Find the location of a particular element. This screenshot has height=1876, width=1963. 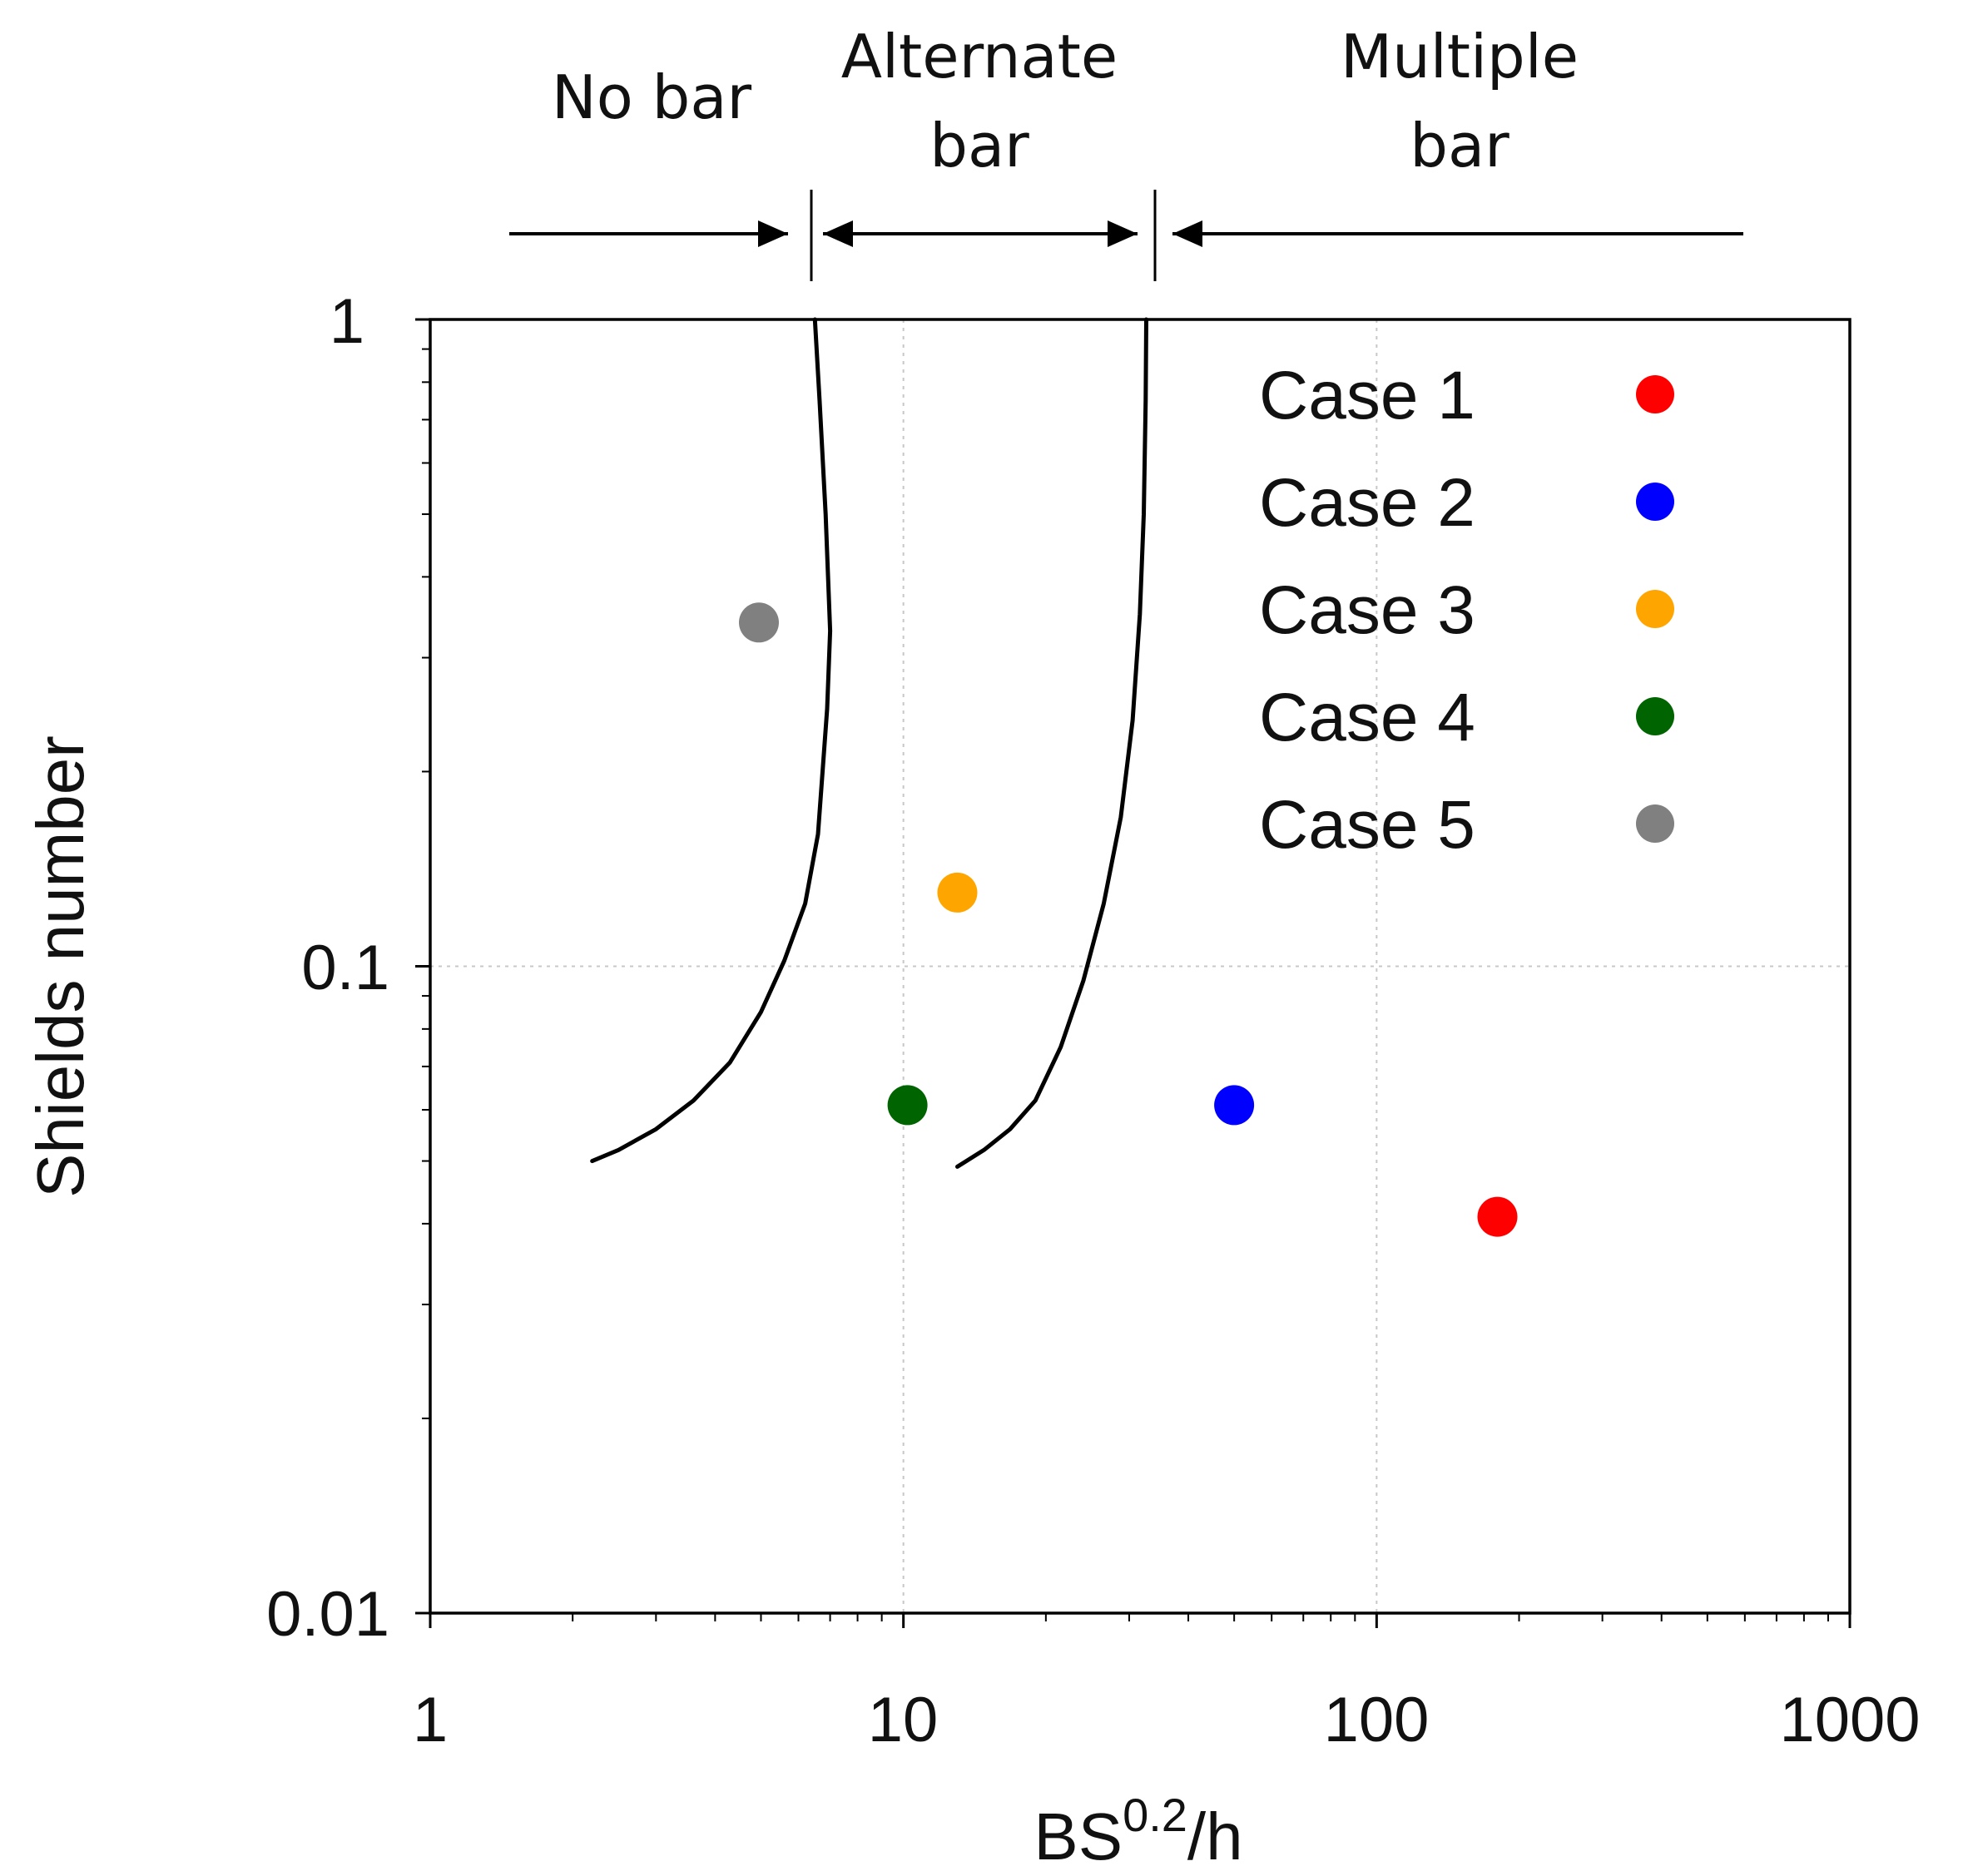

x-tick-labels: 1 10 100 1000 is located at coordinates (1167, 1720).